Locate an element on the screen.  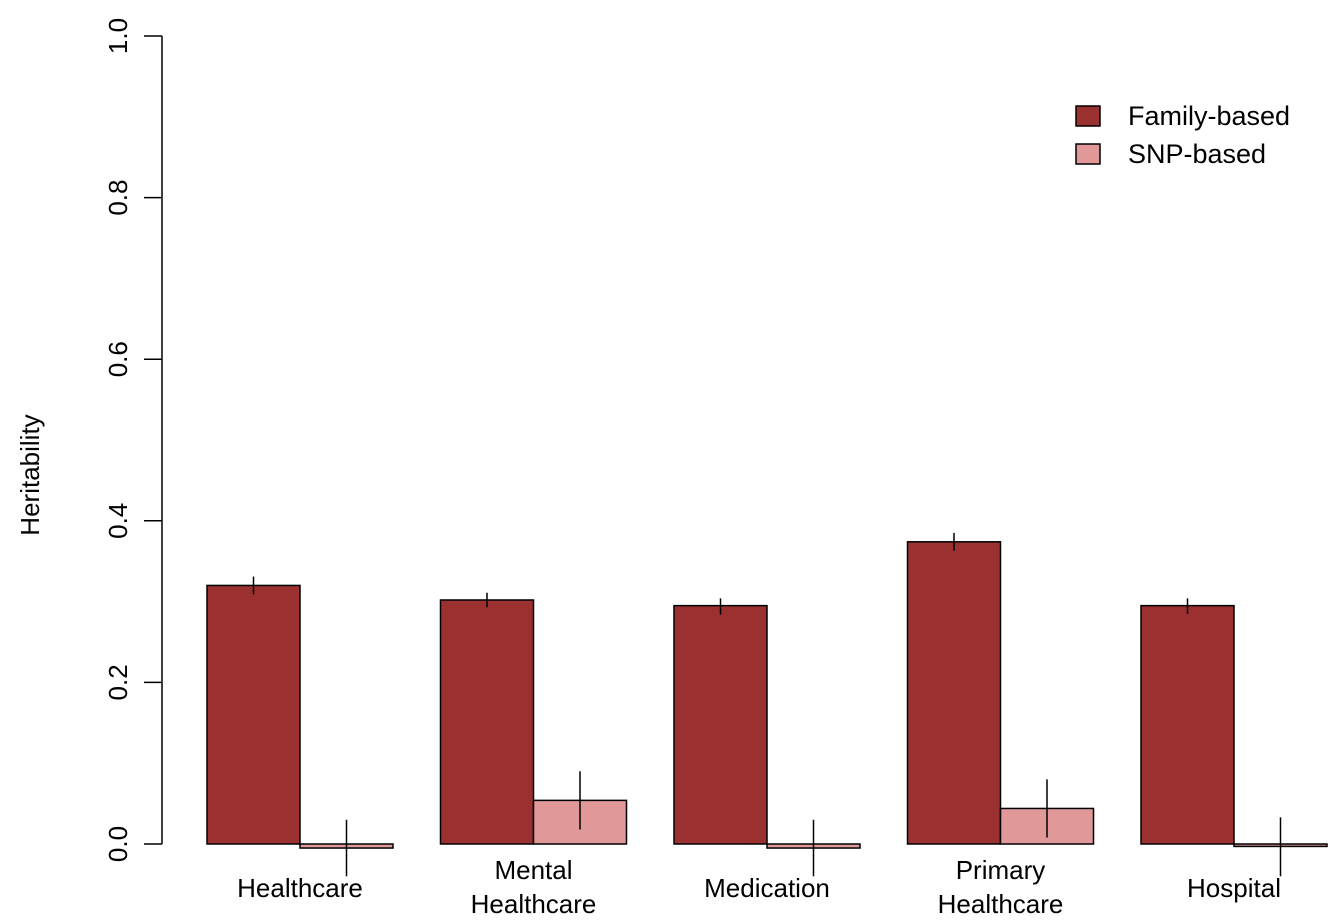
category-label: Medication is located at coordinates (767, 888).